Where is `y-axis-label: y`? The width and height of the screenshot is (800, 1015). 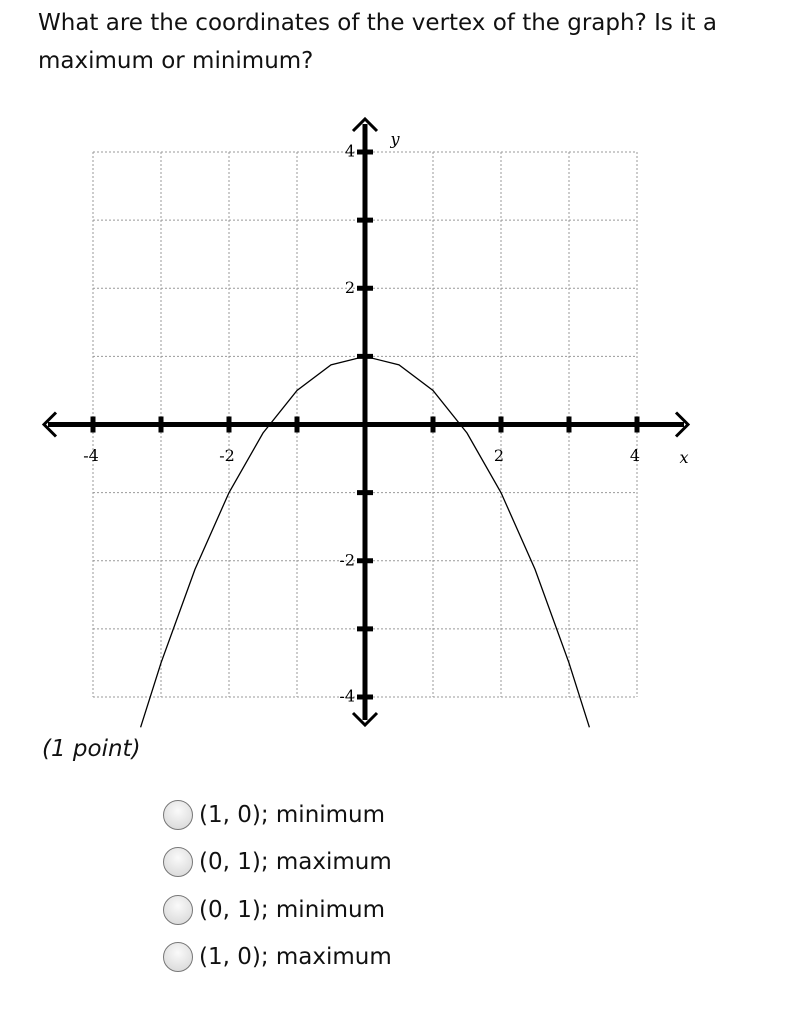
y-axis-label: y is located at coordinates (394, 139).